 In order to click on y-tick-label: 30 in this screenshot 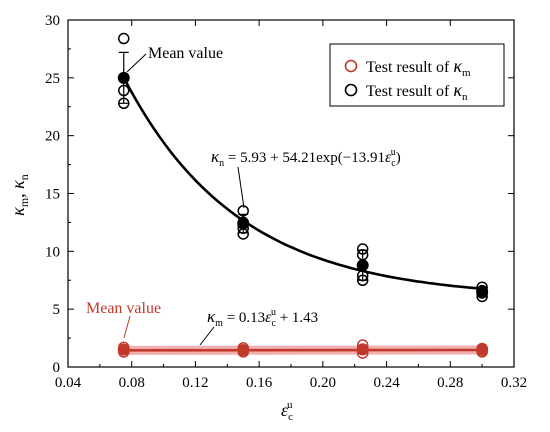, I will do `click(52, 21)`.